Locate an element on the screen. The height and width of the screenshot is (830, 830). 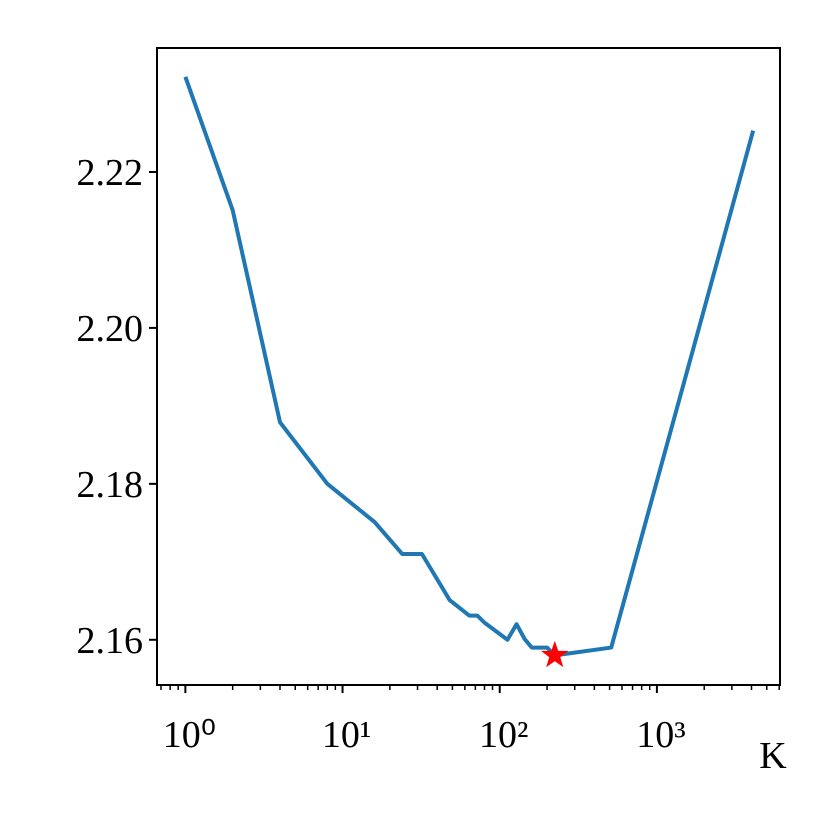
y-tick-label: 2.16 is located at coordinates (110, 641).